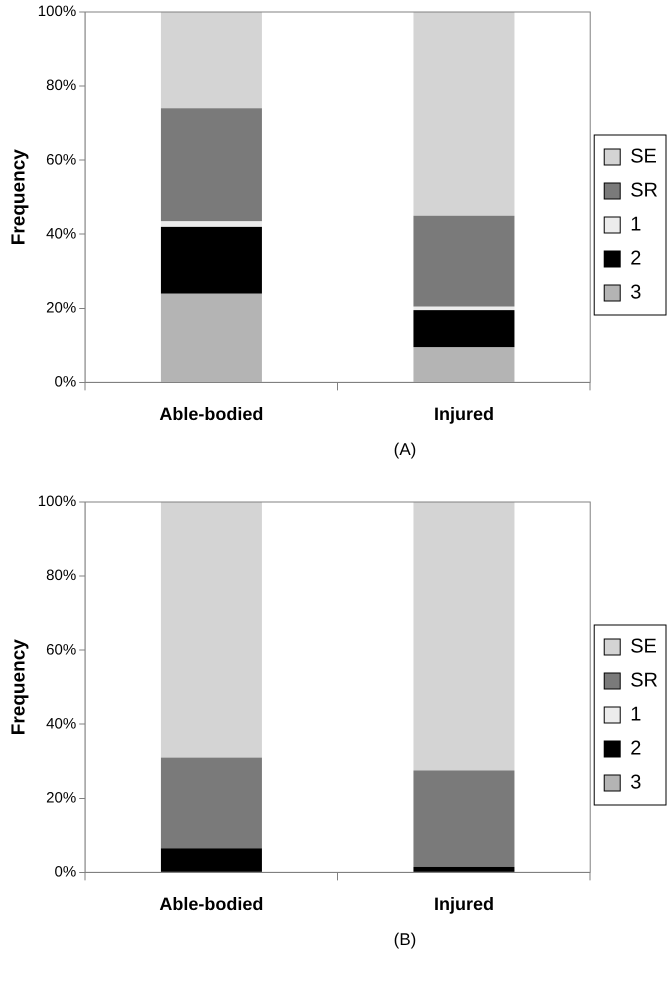 Image resolution: width=670 pixels, height=989 pixels. Describe the element at coordinates (405, 450) in the screenshot. I see `text: (A)` at that location.